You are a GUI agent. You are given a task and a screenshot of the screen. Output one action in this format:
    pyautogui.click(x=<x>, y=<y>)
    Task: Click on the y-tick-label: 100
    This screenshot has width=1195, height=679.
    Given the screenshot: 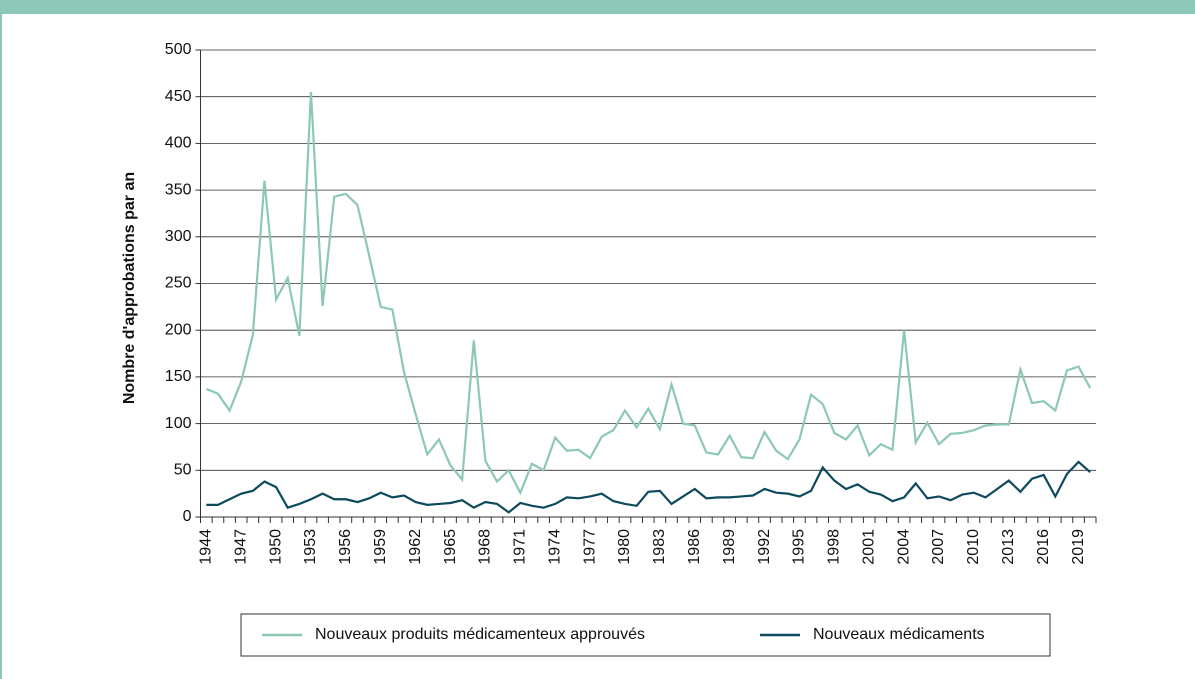 What is the action you would take?
    pyautogui.click(x=178, y=423)
    